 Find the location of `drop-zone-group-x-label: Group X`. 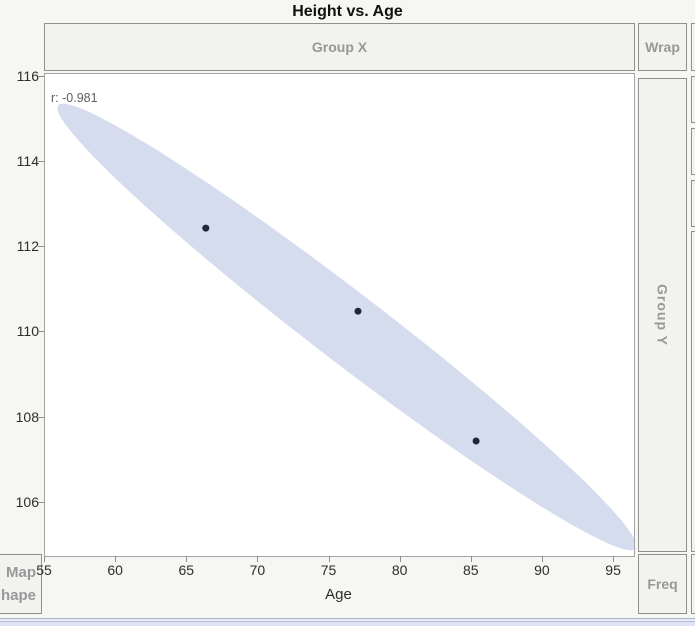

drop-zone-group-x-label: Group X is located at coordinates (339, 47).